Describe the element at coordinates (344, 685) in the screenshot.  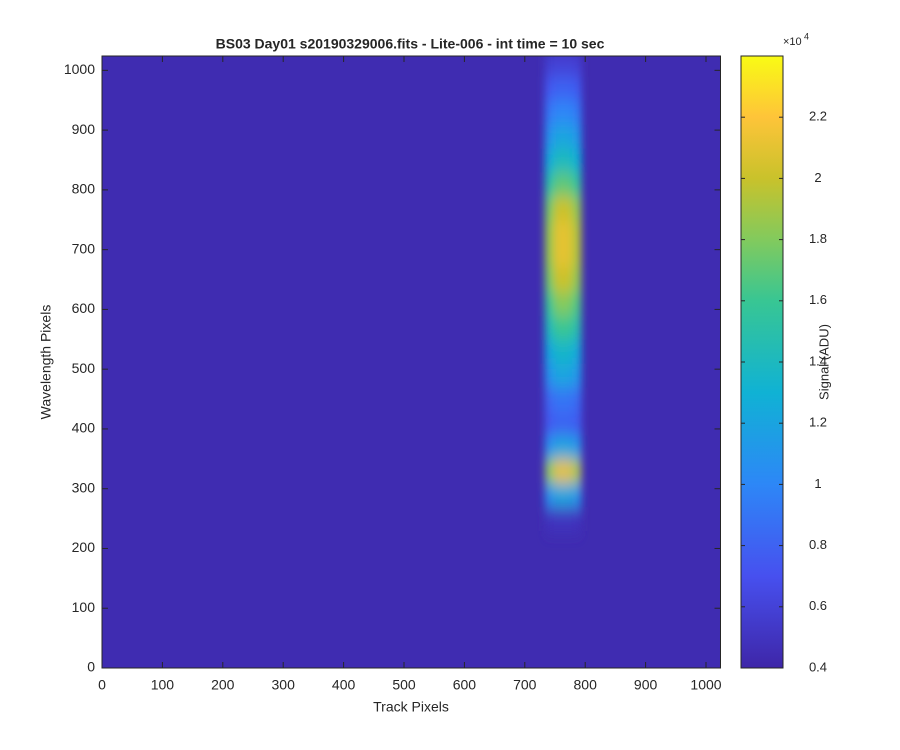
I see `x-tick-label: 400` at that location.